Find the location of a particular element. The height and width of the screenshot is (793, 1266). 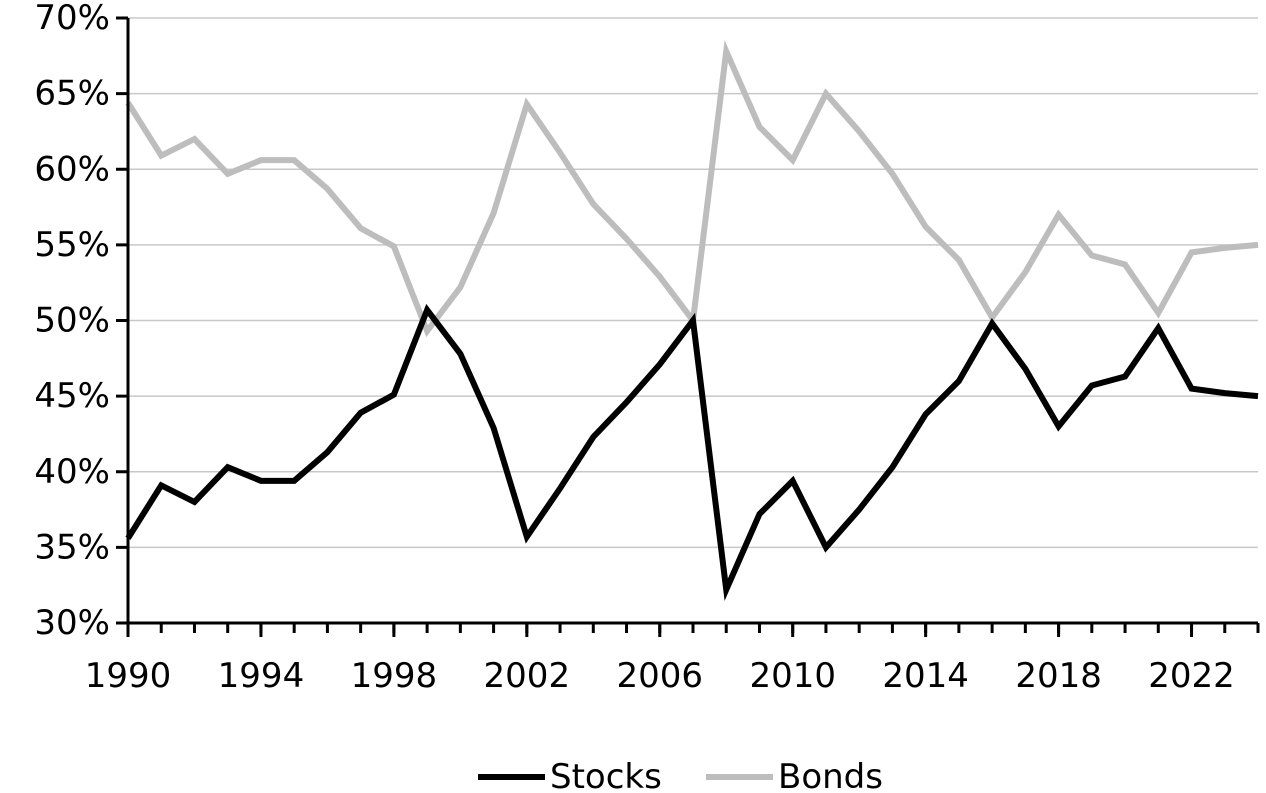

legend-label-bonds: Bonds is located at coordinates (830, 775).